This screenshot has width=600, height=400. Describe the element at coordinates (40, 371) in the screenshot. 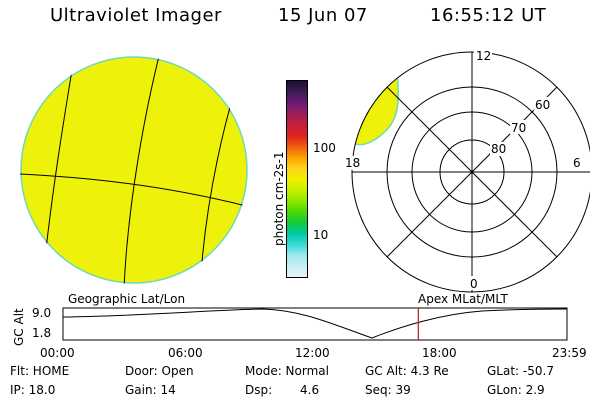

I see `flight-status: Flt: HOME` at that location.